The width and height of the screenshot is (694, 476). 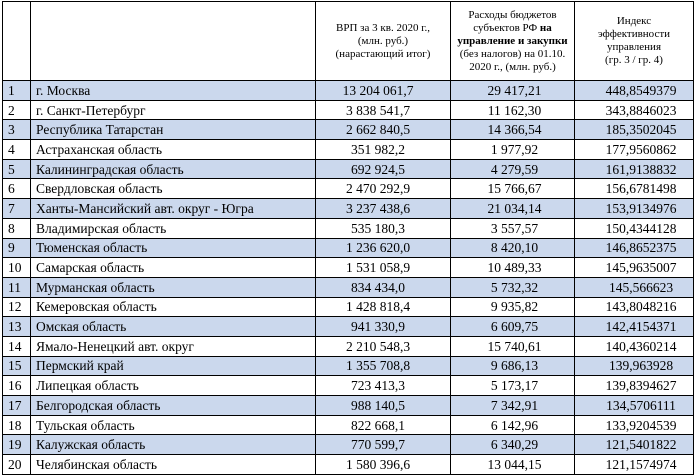 I want to click on region-name: Владимирская область, so click(x=173, y=228).